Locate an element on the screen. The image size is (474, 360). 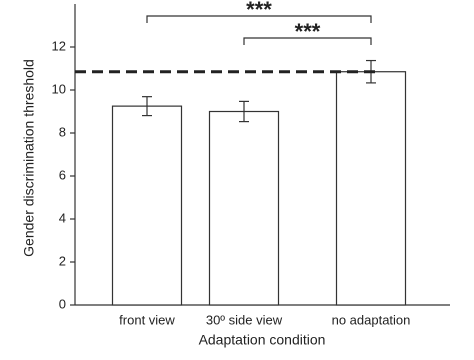
y-tick-label: 0 is located at coordinates (62, 303).